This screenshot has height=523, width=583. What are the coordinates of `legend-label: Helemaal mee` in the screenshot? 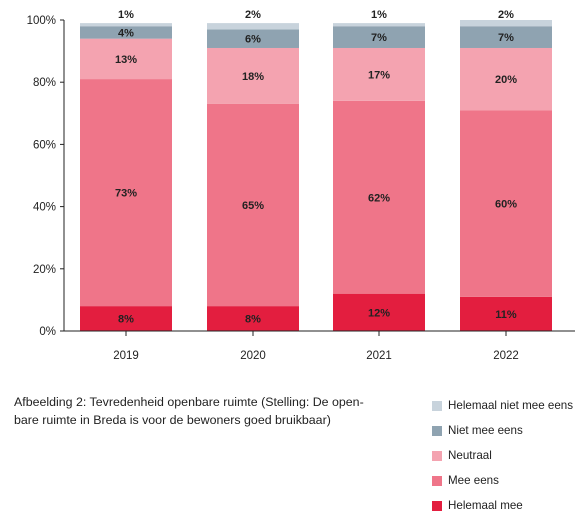 It's located at (485, 505).